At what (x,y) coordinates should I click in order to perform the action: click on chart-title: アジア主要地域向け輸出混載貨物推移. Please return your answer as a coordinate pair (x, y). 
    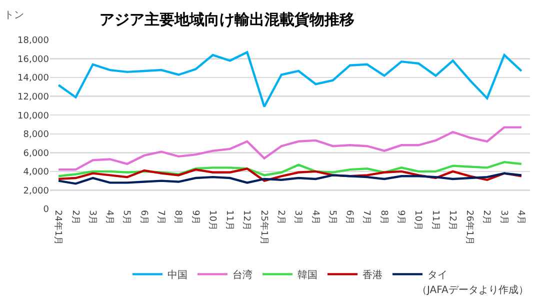
    Looking at the image, I should click on (226, 19).